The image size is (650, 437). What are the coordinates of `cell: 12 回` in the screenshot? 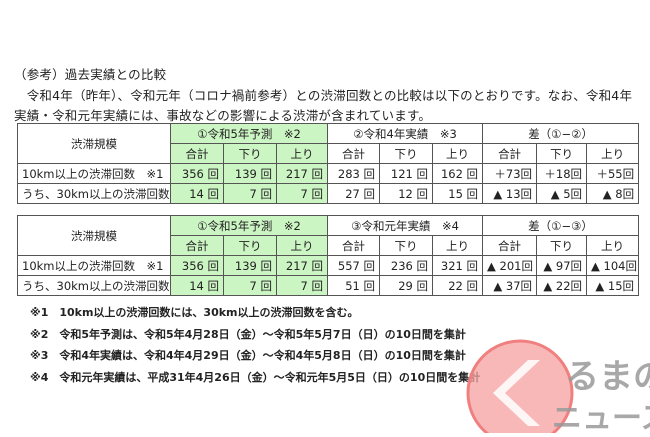 It's located at (406, 193).